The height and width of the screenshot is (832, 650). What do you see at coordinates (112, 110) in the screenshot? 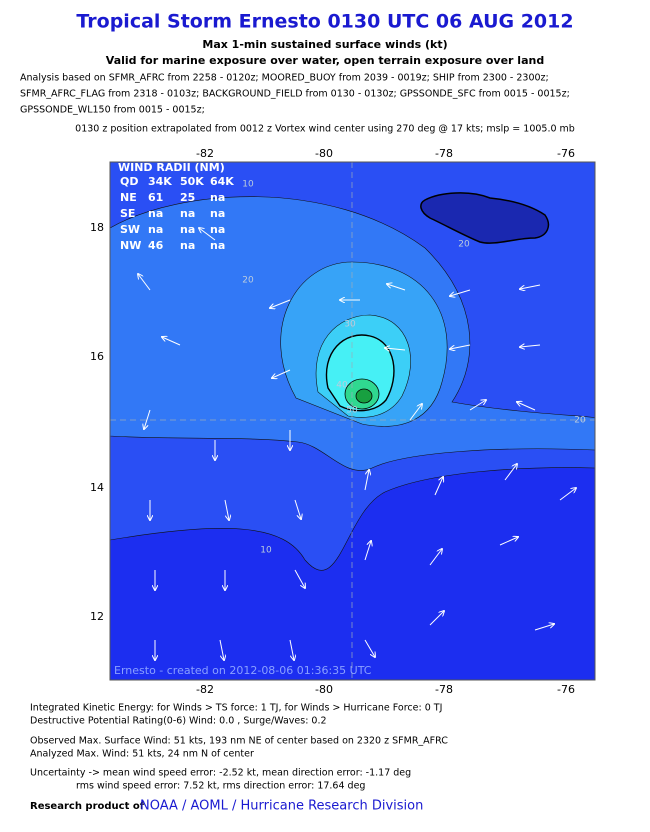
I see `analysis-line: GPSSONDE_WL150 from 0015 - 0015z;` at bounding box center [112, 110].